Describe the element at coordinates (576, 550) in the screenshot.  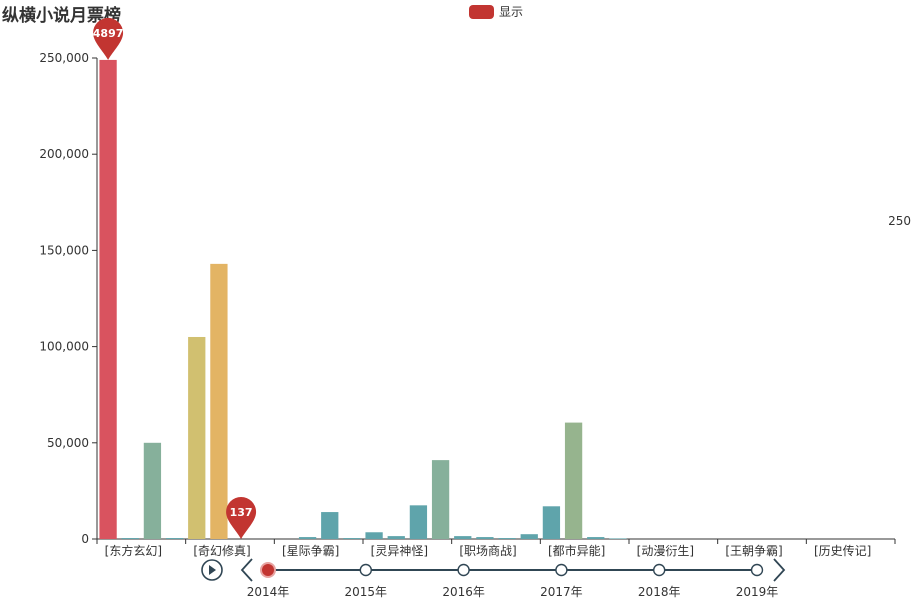
I see `x-tick-label: [都市异能]` at that location.